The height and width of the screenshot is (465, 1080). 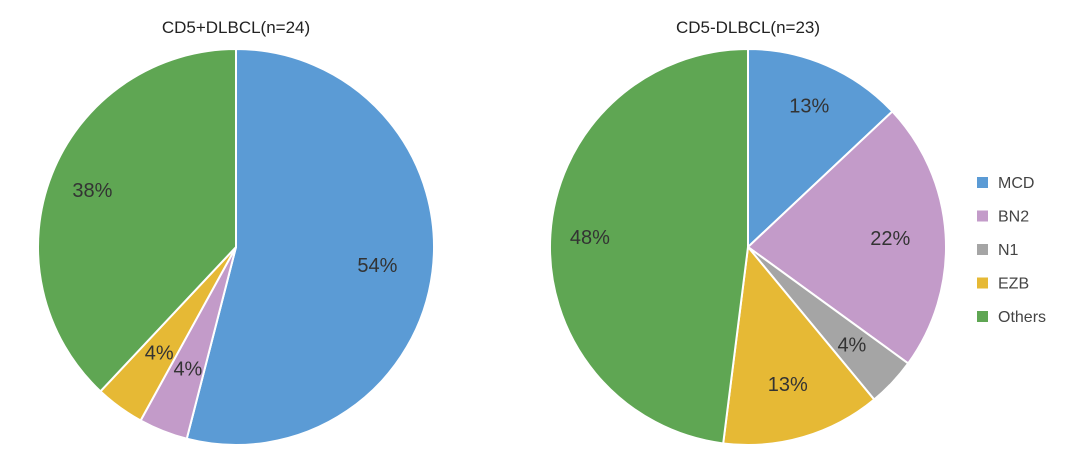 I want to click on slice-label-others: 38%, so click(x=92, y=191).